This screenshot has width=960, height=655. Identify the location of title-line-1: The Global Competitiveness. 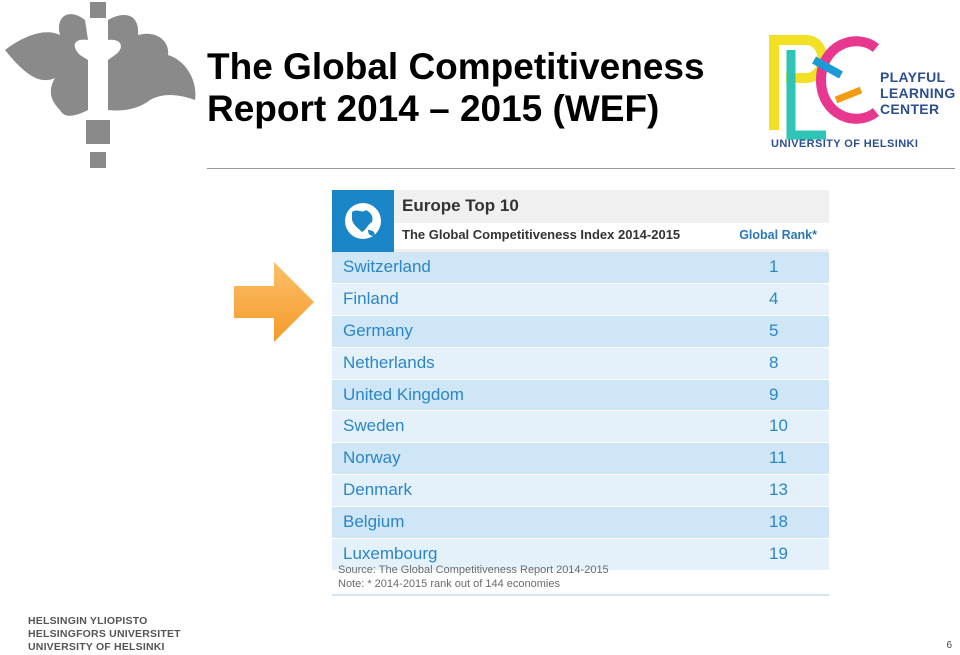
(456, 66).